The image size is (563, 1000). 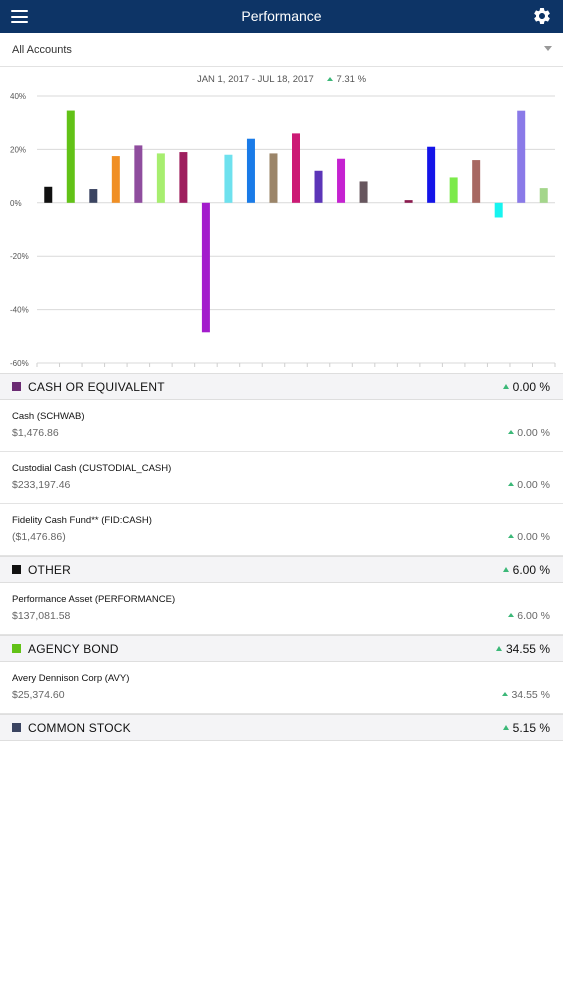 I want to click on performance-summary: JAN 1, 2017 - JUL 18, 2017 7.31 %, so click(x=281, y=79).